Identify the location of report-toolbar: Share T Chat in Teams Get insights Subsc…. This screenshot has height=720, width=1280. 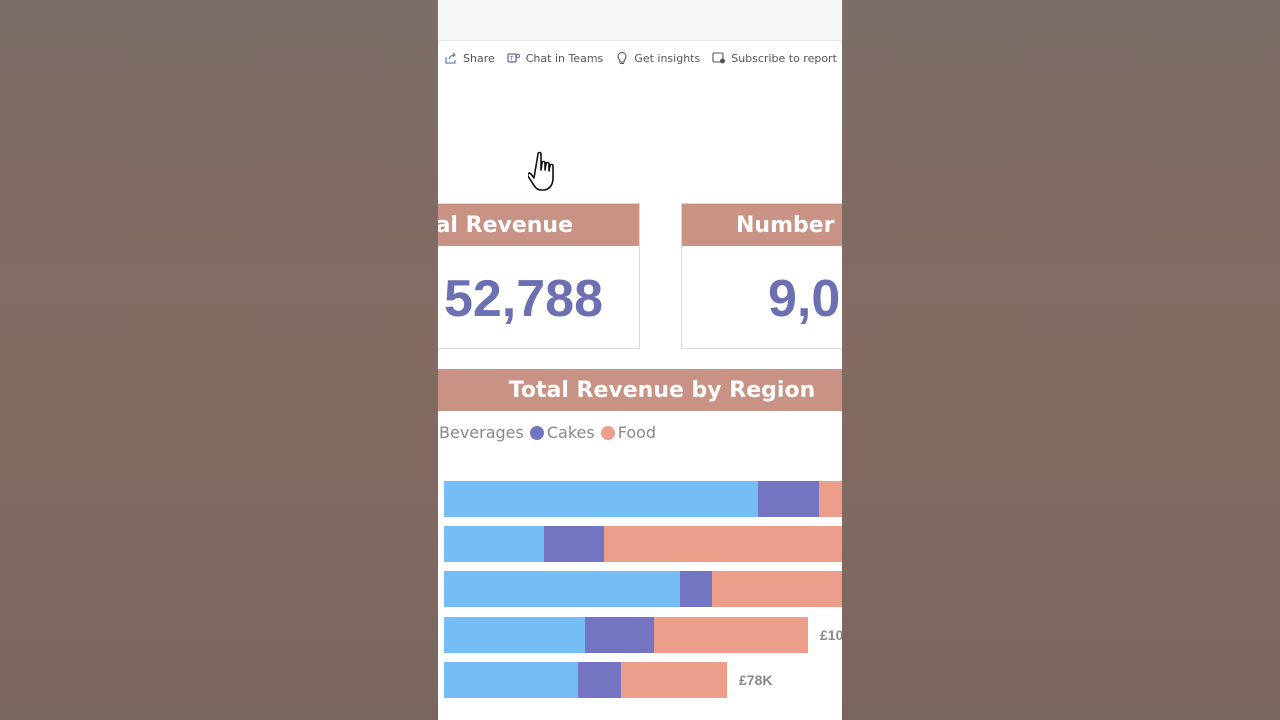
(643, 58).